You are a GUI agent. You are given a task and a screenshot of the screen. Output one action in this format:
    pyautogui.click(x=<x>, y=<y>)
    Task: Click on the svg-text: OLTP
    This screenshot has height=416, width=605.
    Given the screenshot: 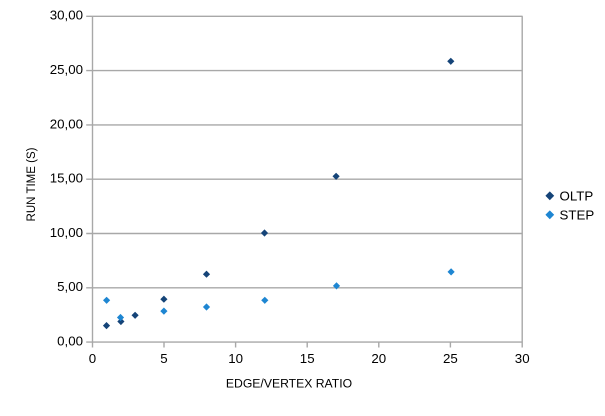 What is the action you would take?
    pyautogui.click(x=577, y=196)
    